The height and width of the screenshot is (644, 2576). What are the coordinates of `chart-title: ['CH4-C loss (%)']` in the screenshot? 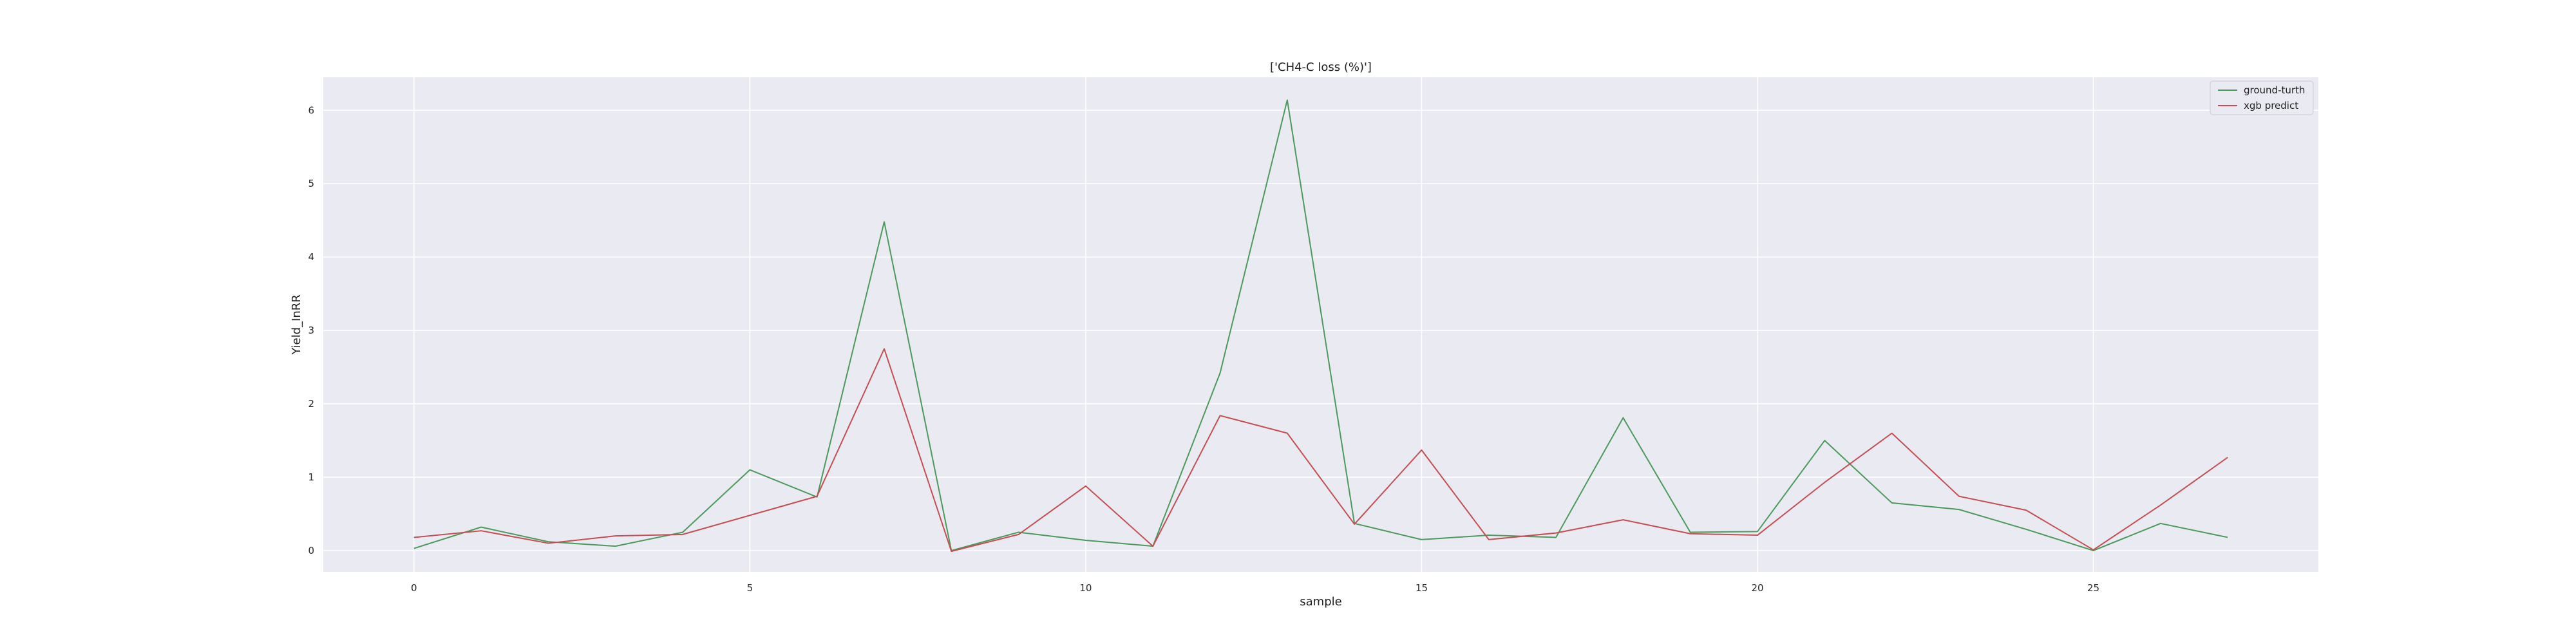 It's located at (1321, 67).